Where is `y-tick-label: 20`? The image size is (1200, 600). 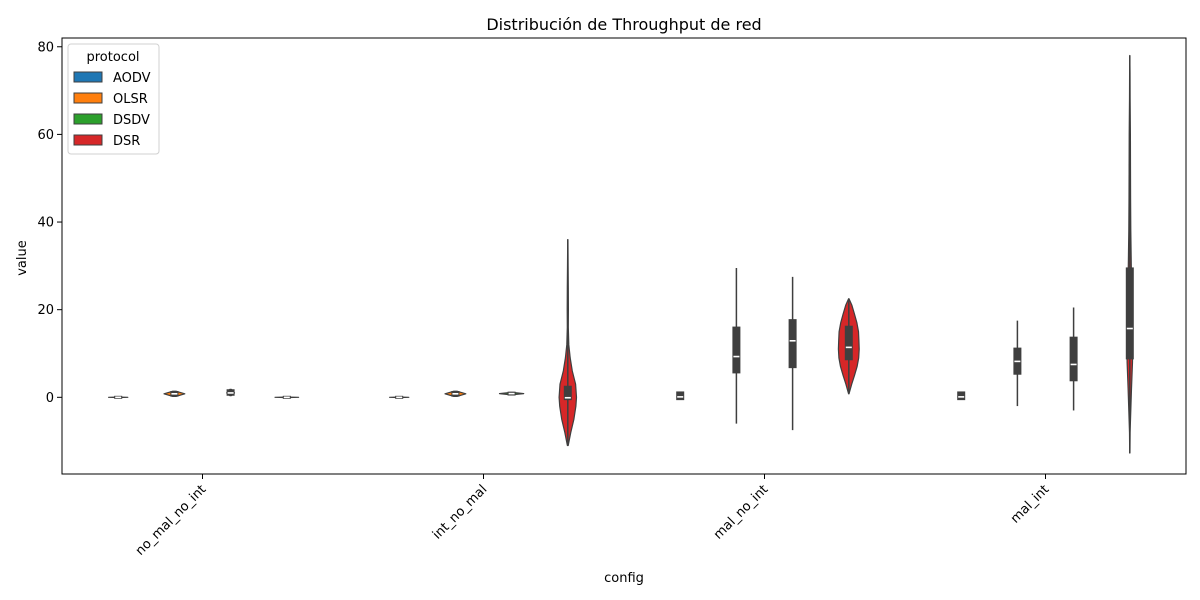
y-tick-label: 20 is located at coordinates (45, 310).